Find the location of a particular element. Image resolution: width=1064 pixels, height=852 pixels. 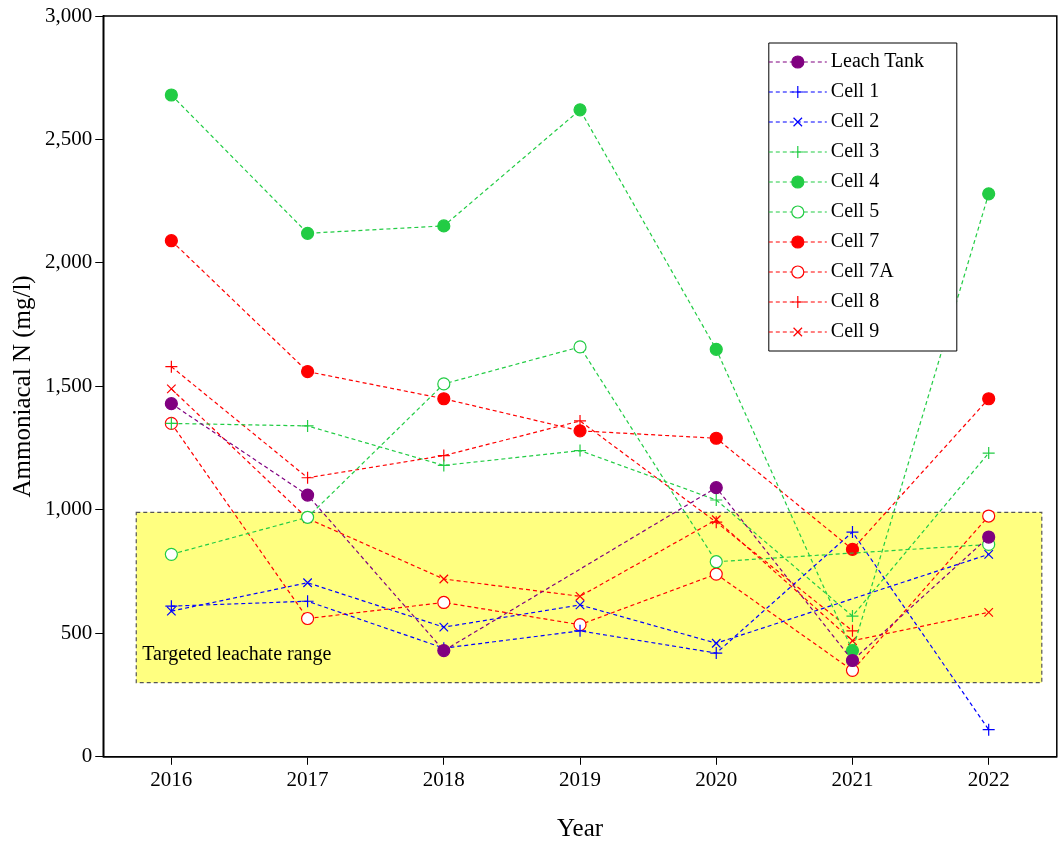

legend-label: Cell 4 is located at coordinates (855, 180).